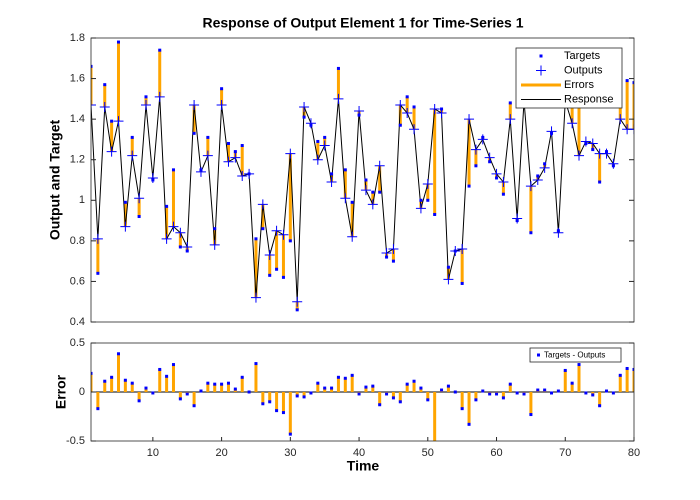 The width and height of the screenshot is (700, 500). Describe the element at coordinates (77, 322) in the screenshot. I see `y-tick-label: 0.4` at that location.